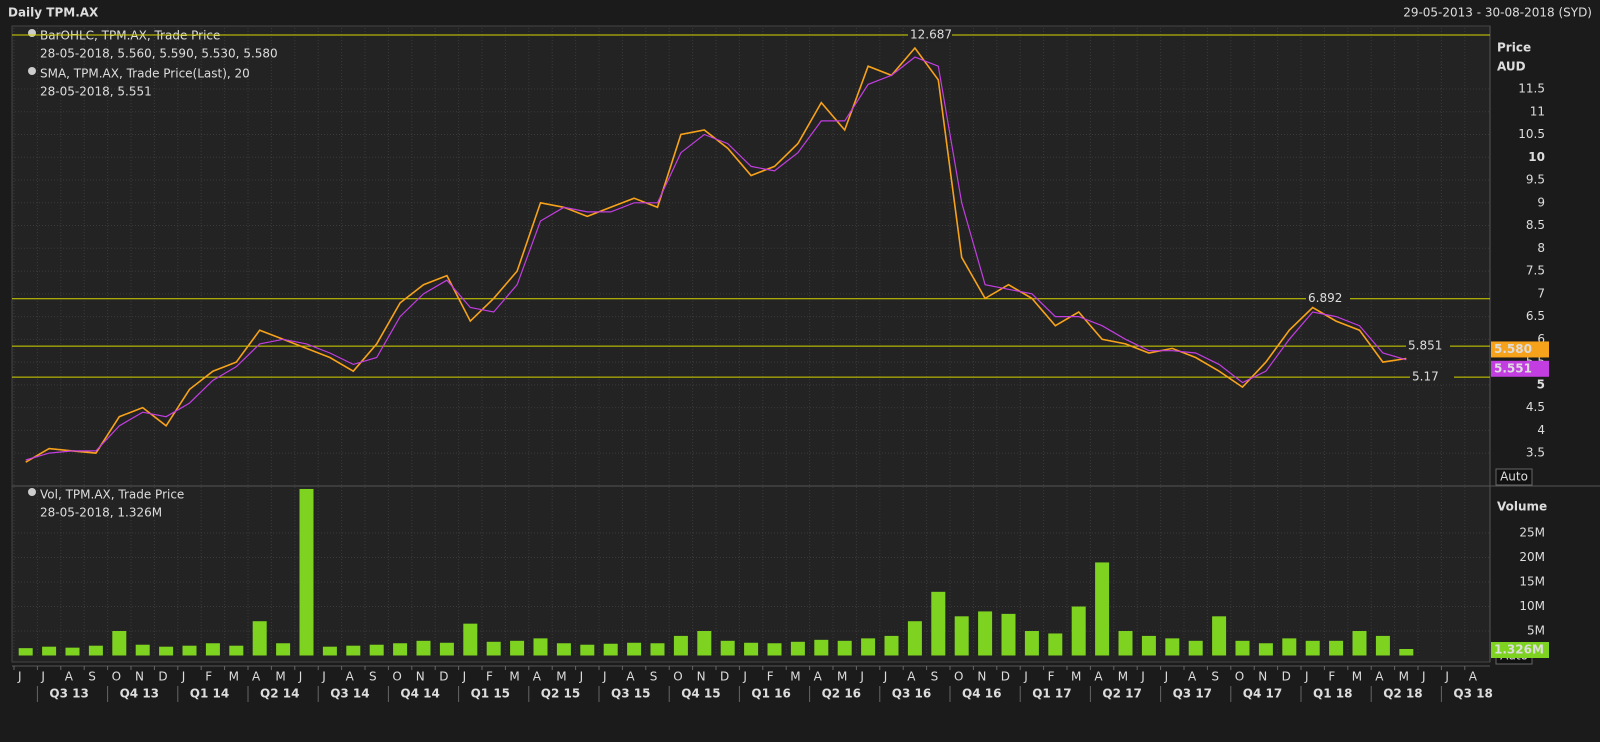 Image resolution: width=1600 pixels, height=742 pixels. What do you see at coordinates (1520, 349) in the screenshot?
I see `last-value-box` at bounding box center [1520, 349].